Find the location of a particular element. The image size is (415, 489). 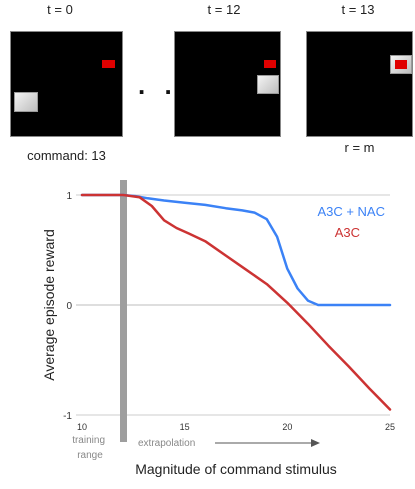

x-tick-label: 10 is located at coordinates (82, 427).